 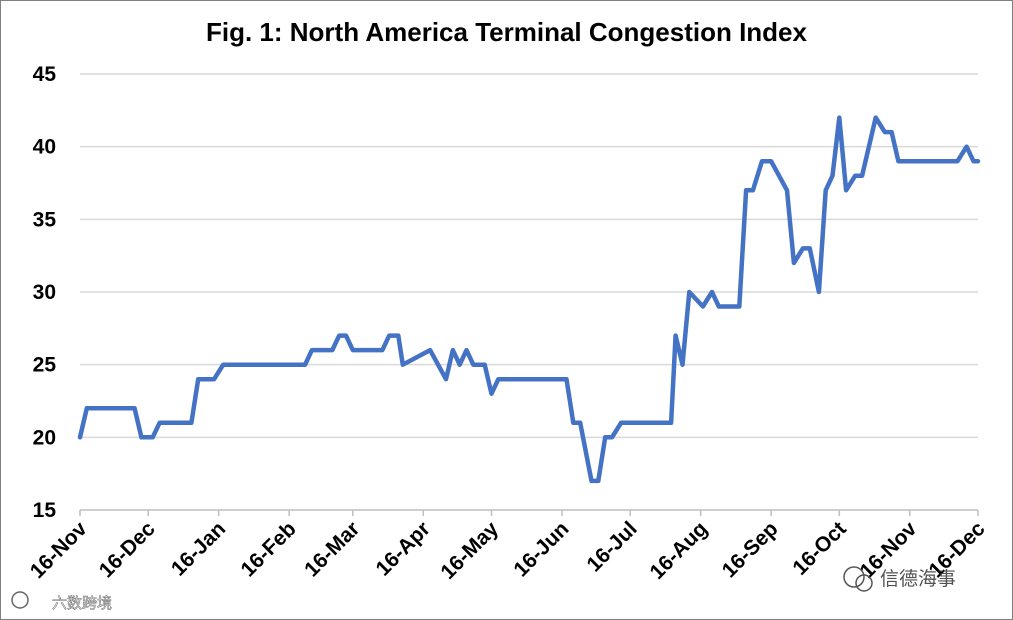 What do you see at coordinates (59, 550) in the screenshot?
I see `x-tick-label: 16-Nov` at bounding box center [59, 550].